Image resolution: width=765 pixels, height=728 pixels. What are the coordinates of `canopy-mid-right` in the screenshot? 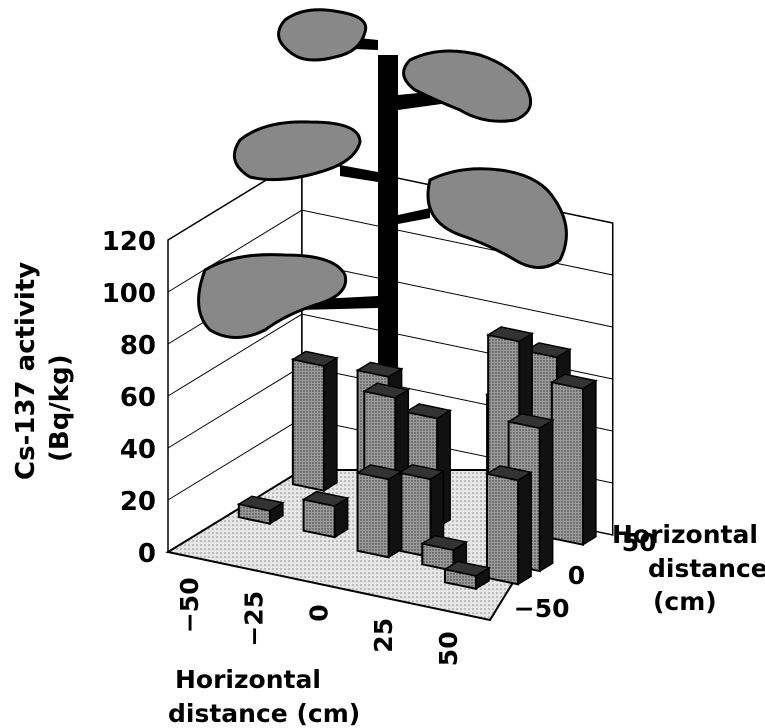 It's located at (497, 218).